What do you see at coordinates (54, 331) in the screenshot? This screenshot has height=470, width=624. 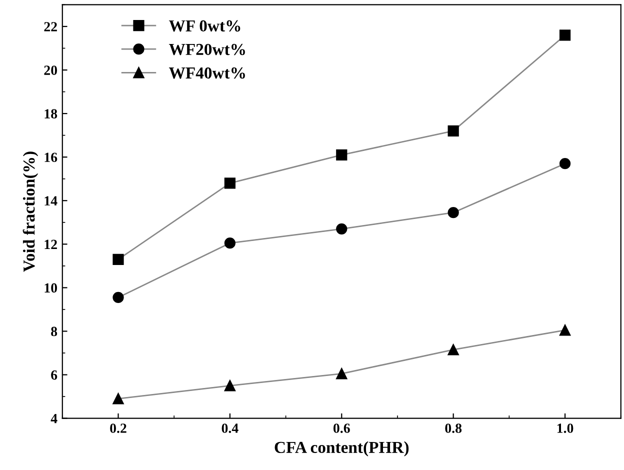 I see `y-tick-label: 8` at bounding box center [54, 331].